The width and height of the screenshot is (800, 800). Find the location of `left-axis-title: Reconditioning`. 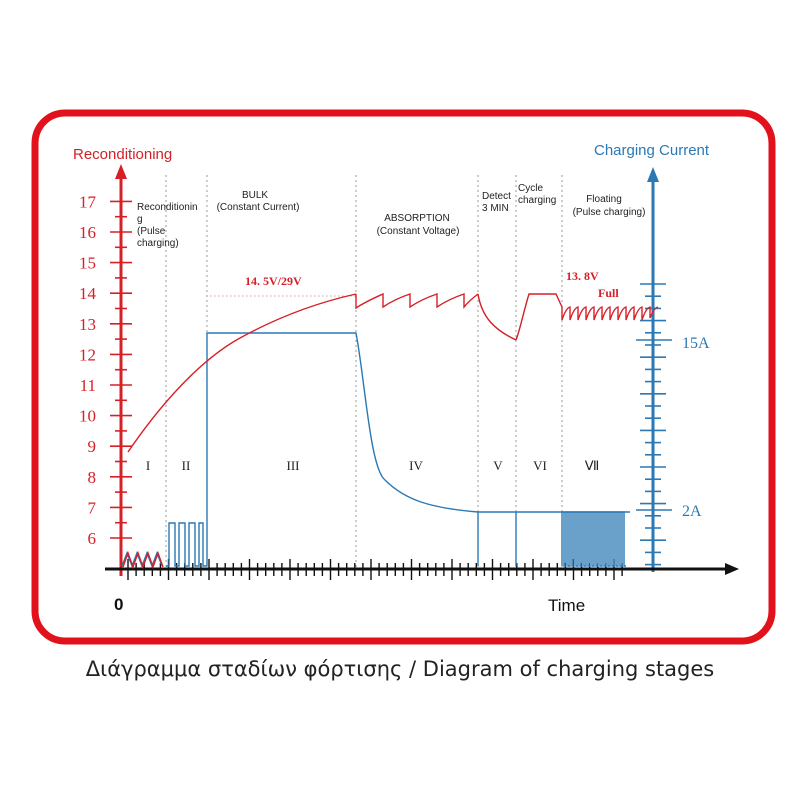

left-axis-title: Reconditioning is located at coordinates (122, 154).